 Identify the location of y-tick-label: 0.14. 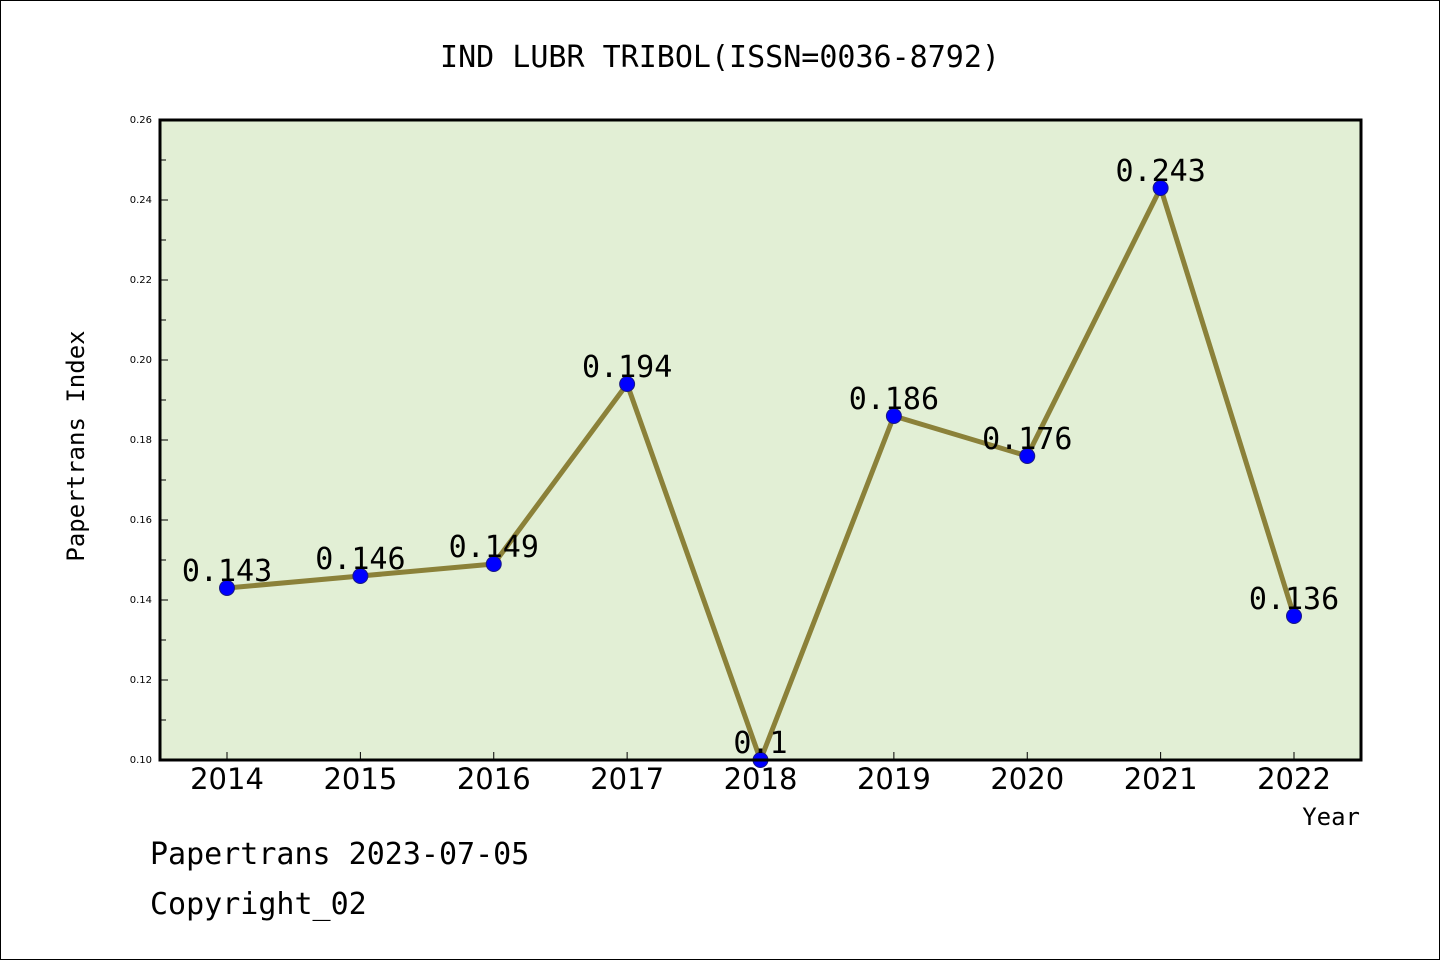
(141, 600).